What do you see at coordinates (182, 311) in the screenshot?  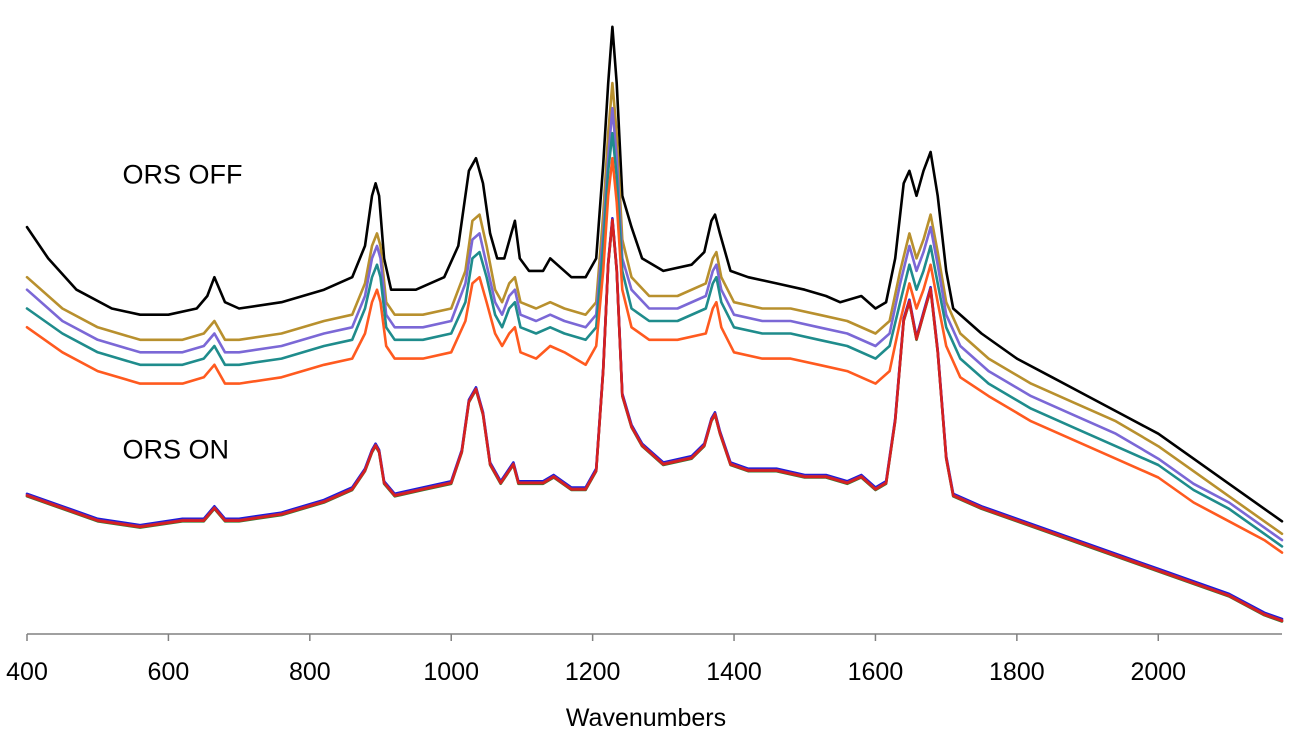 I see `annotations-layer: ORS OFF ORS ON` at bounding box center [182, 311].